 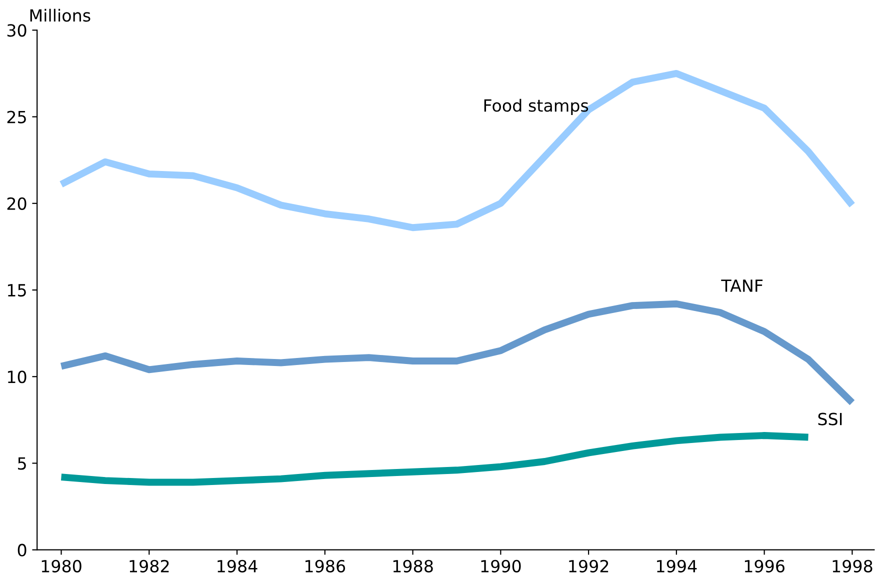 What do you see at coordinates (742, 286) in the screenshot?
I see `series-label: TANF` at bounding box center [742, 286].